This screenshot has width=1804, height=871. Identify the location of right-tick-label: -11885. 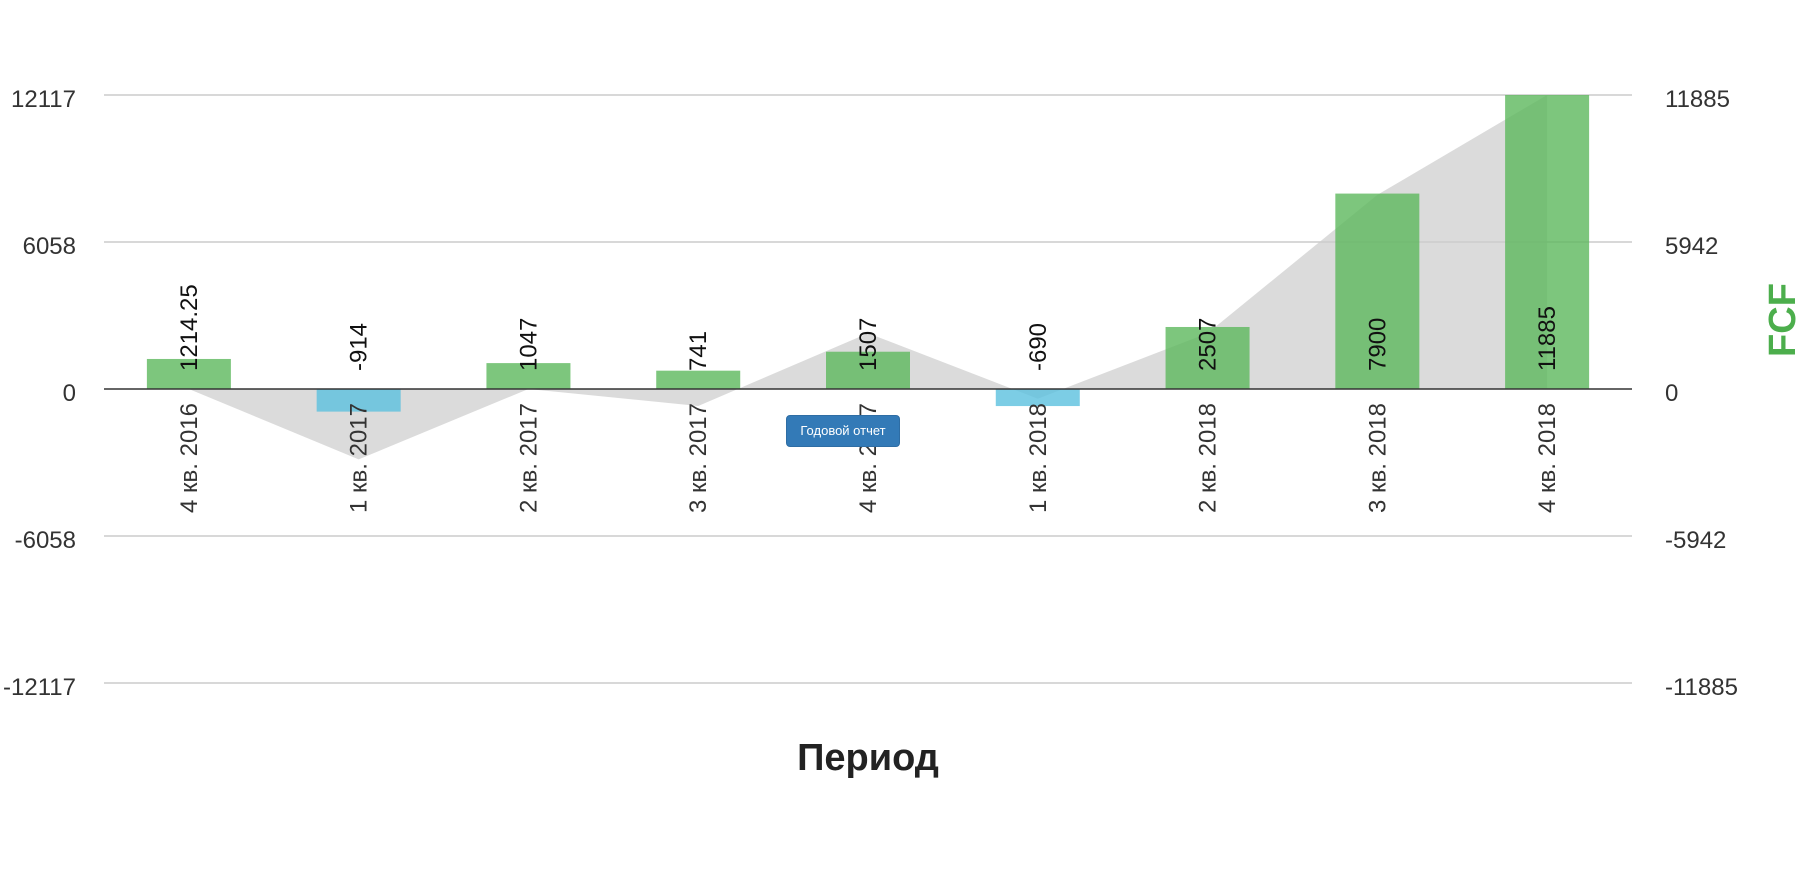
(1701, 687).